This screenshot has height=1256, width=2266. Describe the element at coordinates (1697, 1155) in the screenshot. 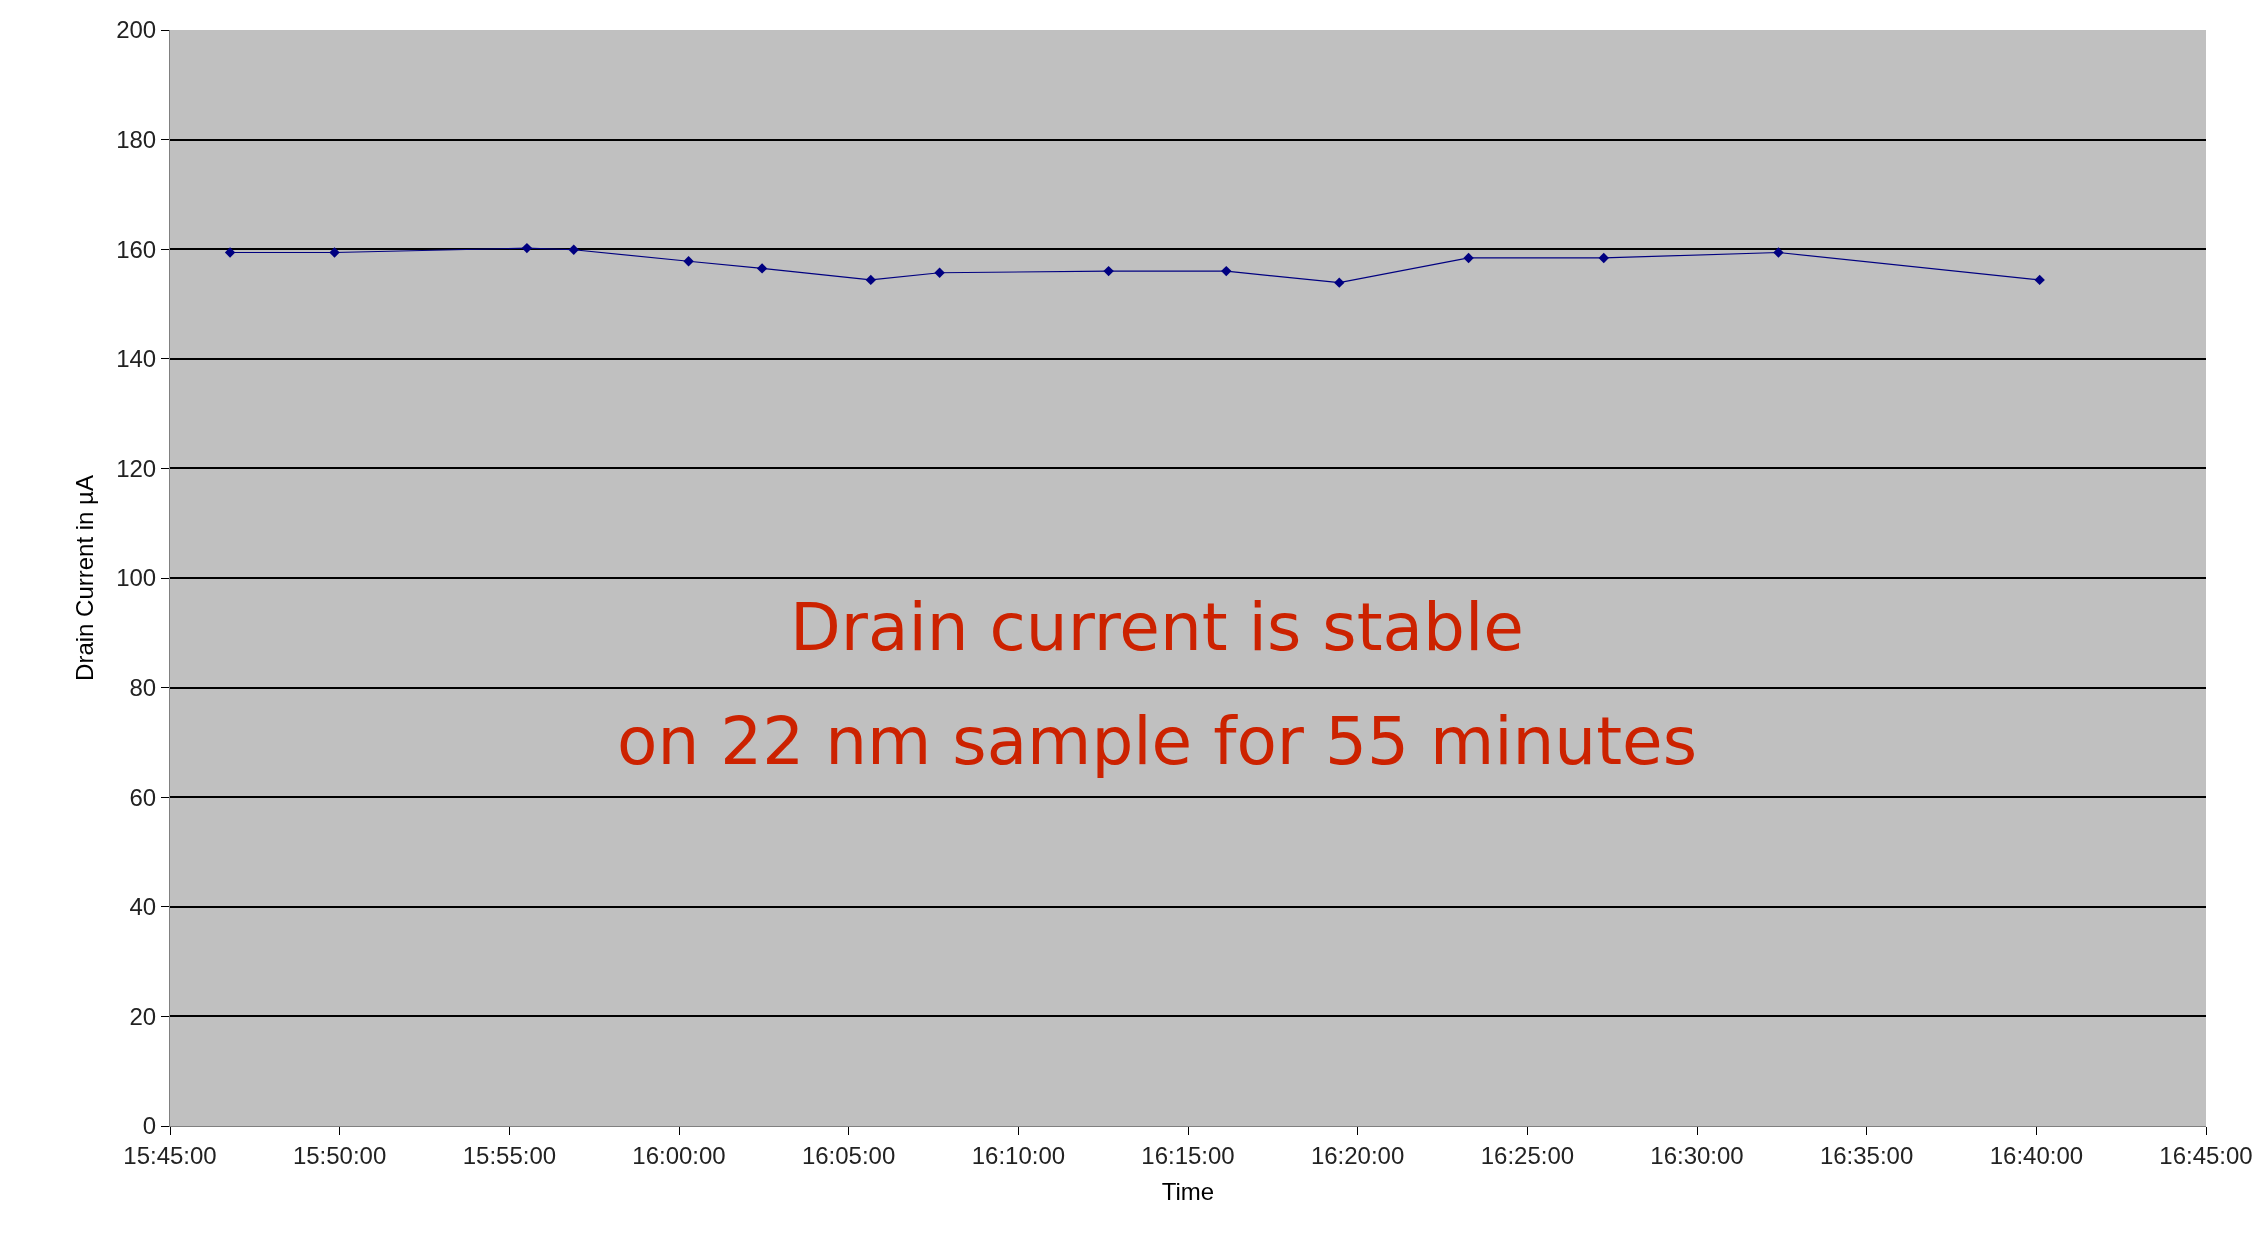

I see `x-tick-label: 16:30:00` at that location.